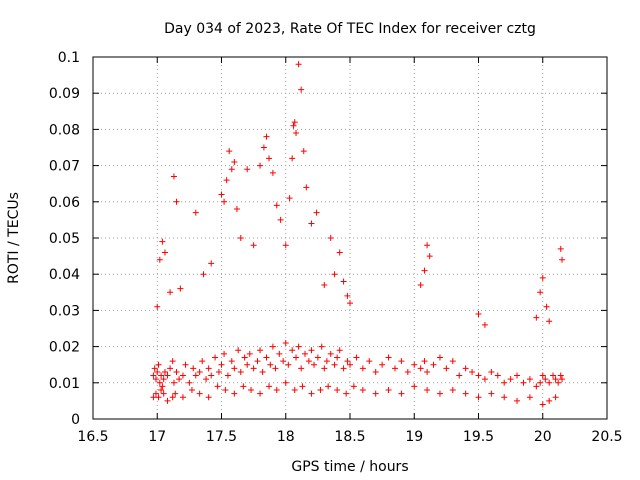  Describe the element at coordinates (157, 437) in the screenshot. I see `x-tick-label: 17` at that location.